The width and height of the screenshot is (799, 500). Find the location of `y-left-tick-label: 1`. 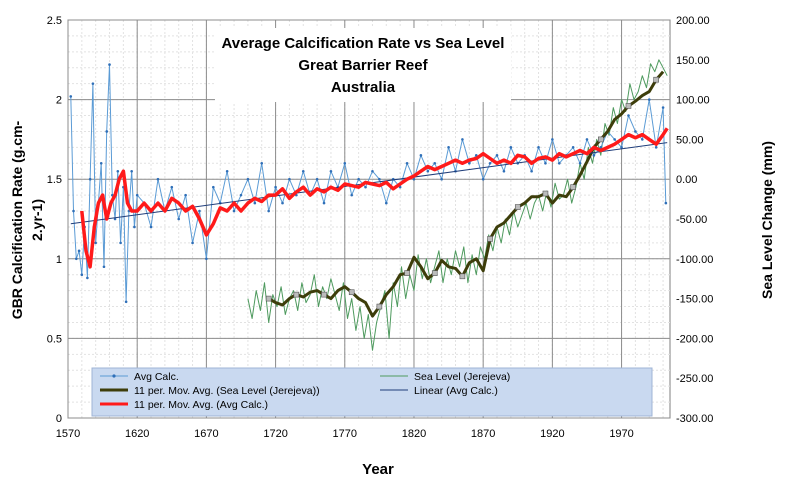

y-left-tick-label: 1 is located at coordinates (59, 260).